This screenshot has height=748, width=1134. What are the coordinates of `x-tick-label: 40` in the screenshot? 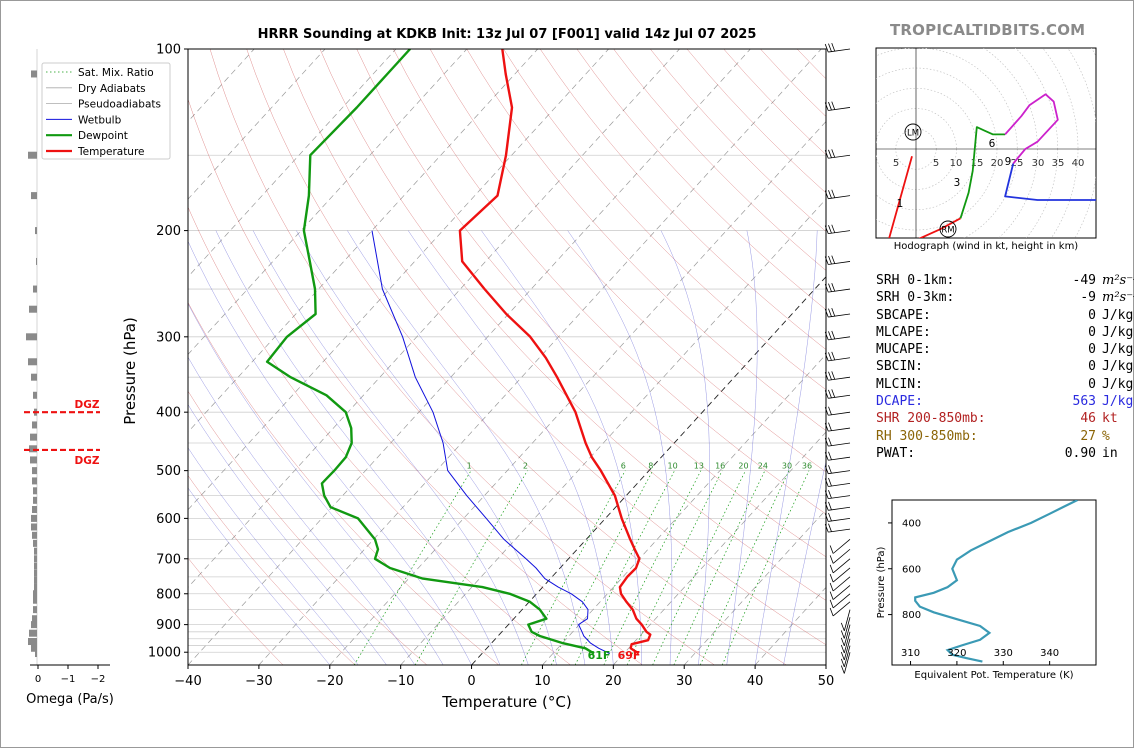 It's located at (755, 681).